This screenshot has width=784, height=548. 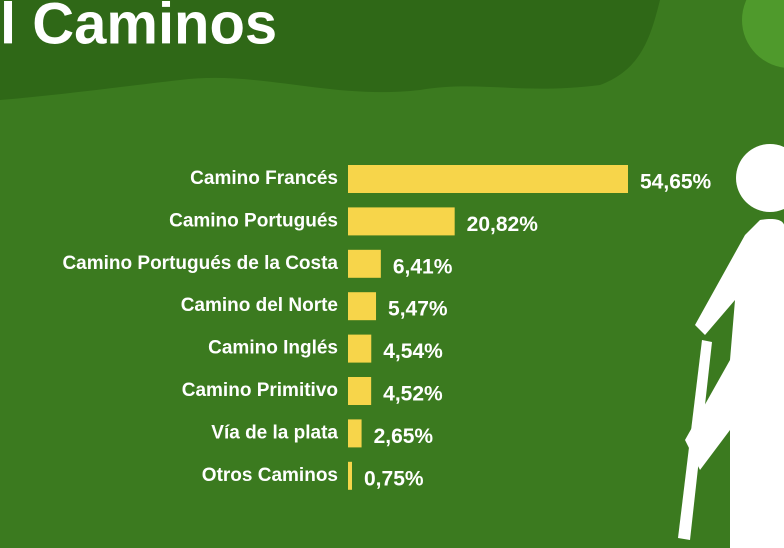 I want to click on category-label: Camino Portugués, so click(x=253, y=220).